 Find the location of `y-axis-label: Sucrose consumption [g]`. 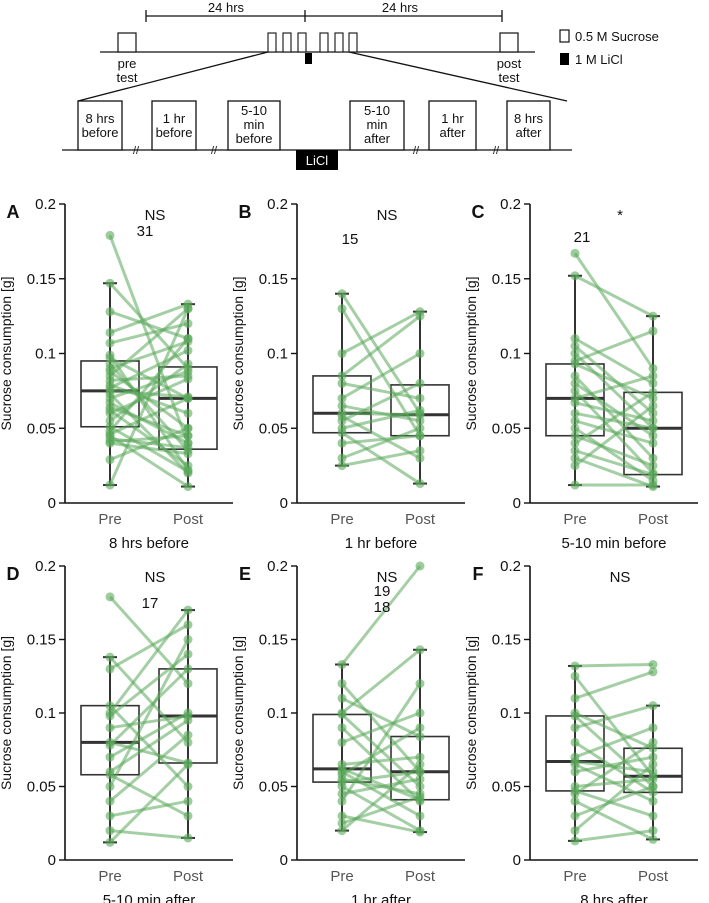

y-axis-label: Sucrose consumption [g] is located at coordinates (238, 353).